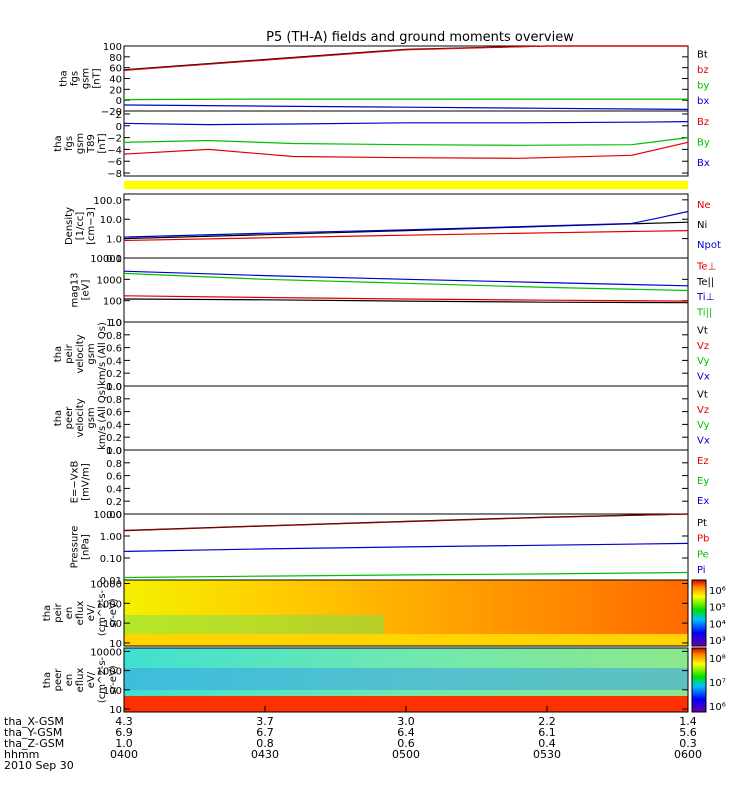 The height and width of the screenshot is (800, 750). Describe the element at coordinates (75, 482) in the screenshot. I see `y-axis-label-line: E=−VxB` at that location.